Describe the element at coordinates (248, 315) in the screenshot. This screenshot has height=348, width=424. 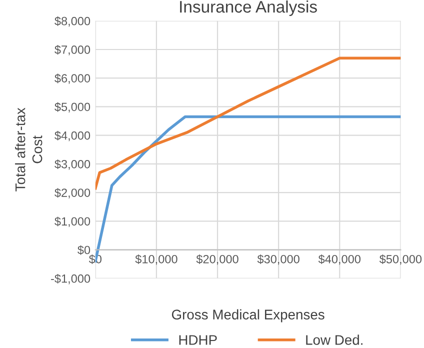
I see `x-axis-title: Gross Medical Expenses` at that location.